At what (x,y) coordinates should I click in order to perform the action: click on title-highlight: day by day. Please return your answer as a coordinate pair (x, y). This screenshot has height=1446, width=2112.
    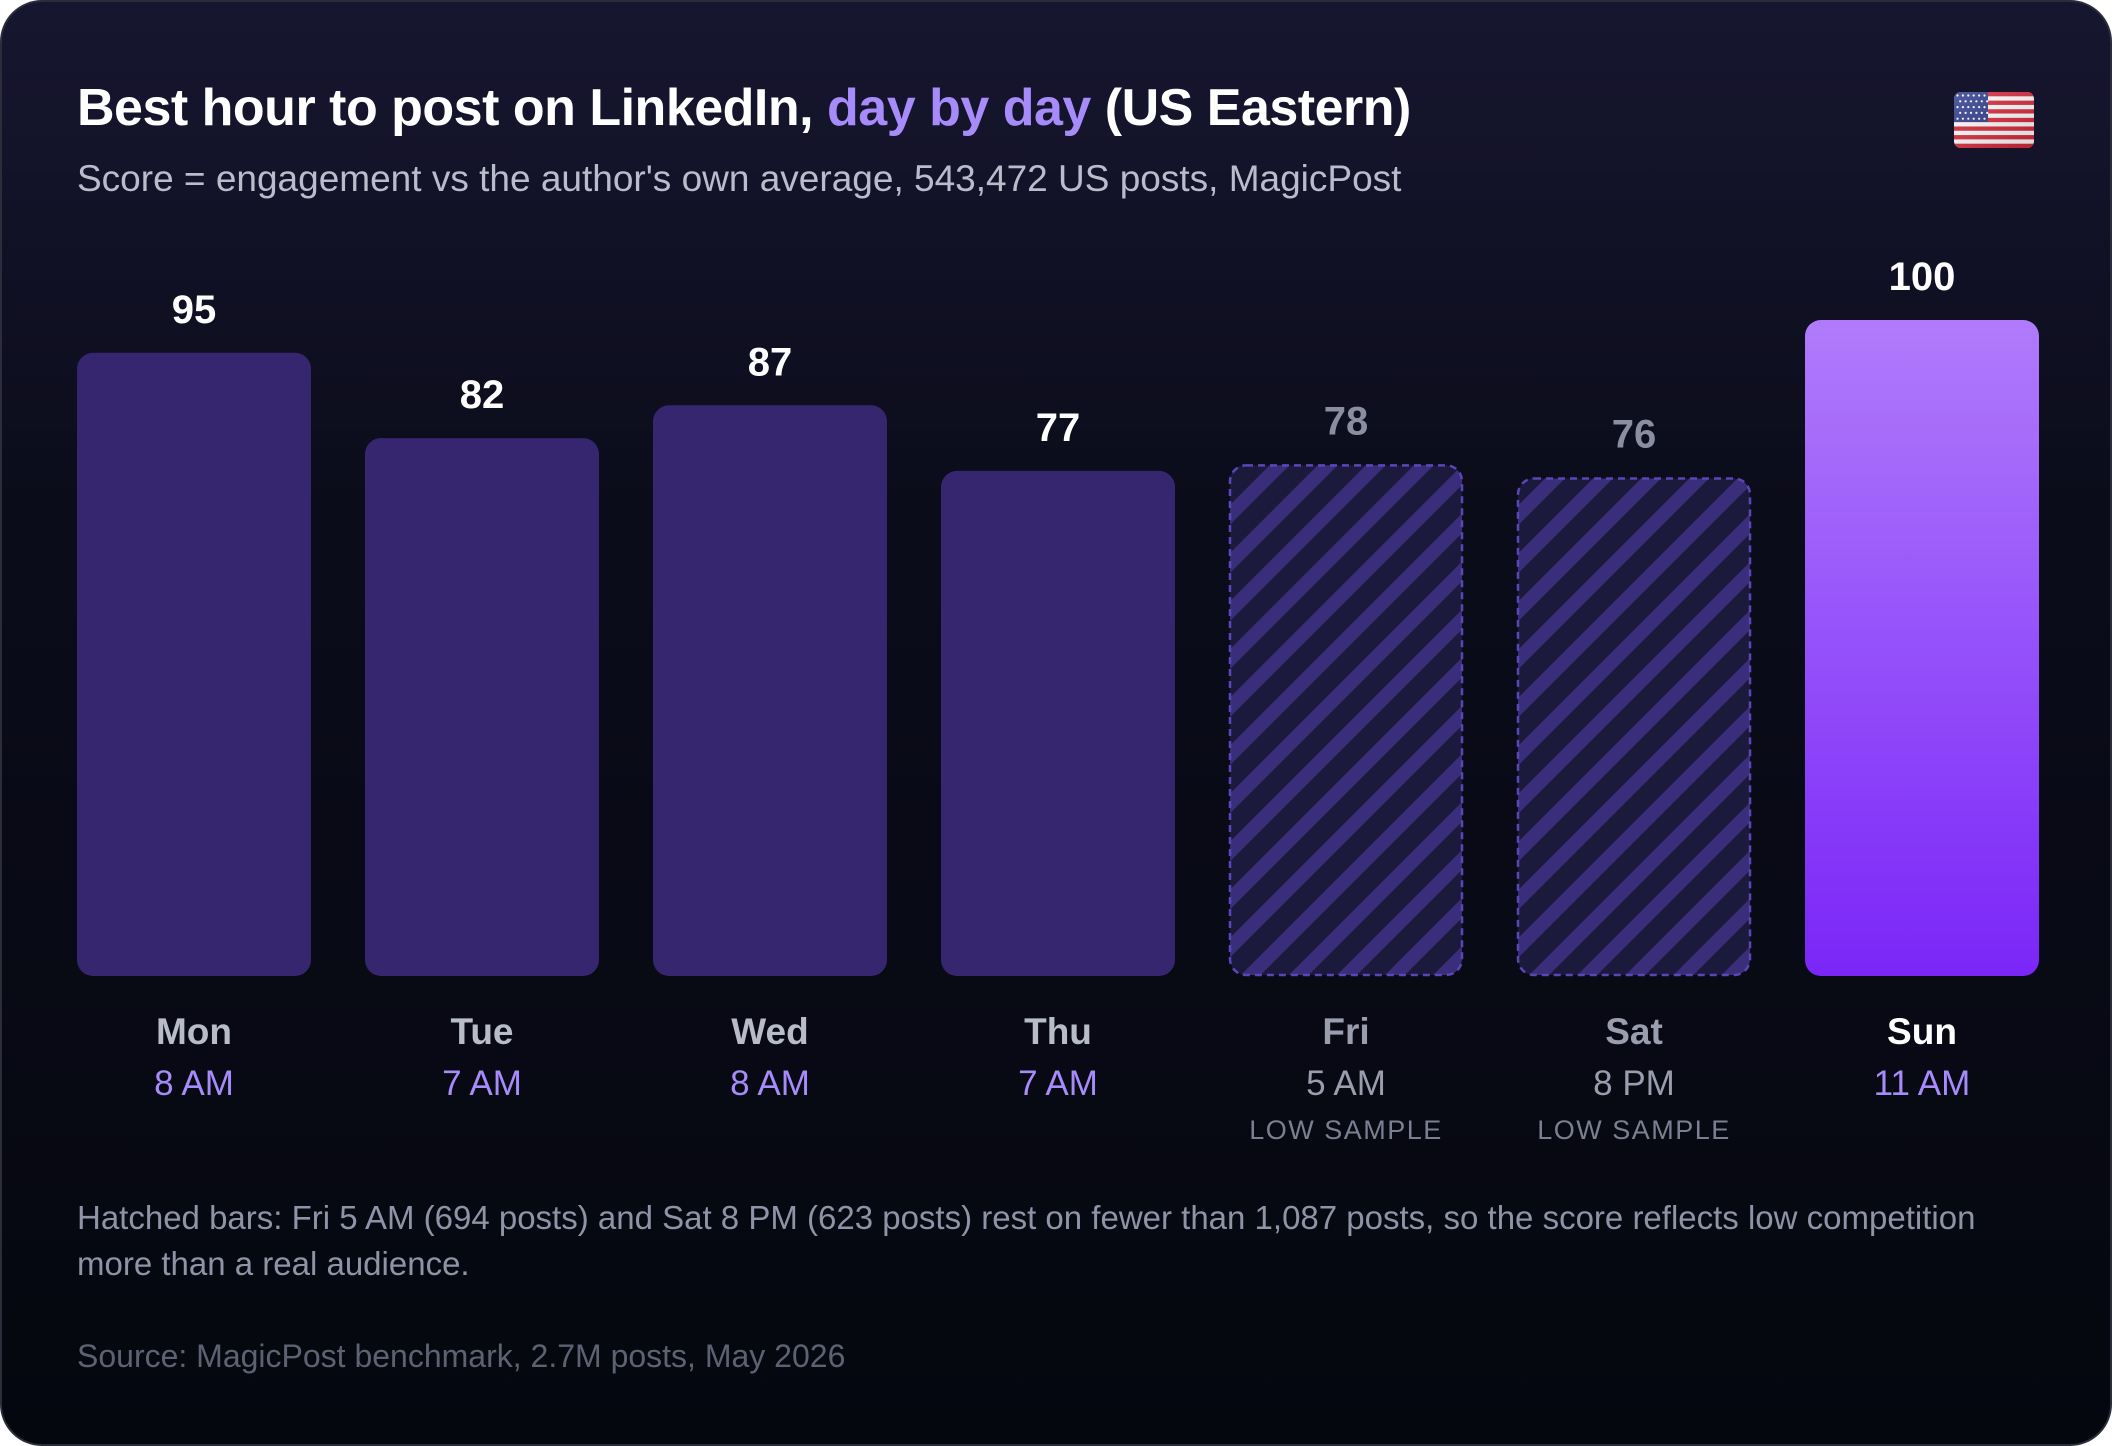
    Looking at the image, I should click on (959, 108).